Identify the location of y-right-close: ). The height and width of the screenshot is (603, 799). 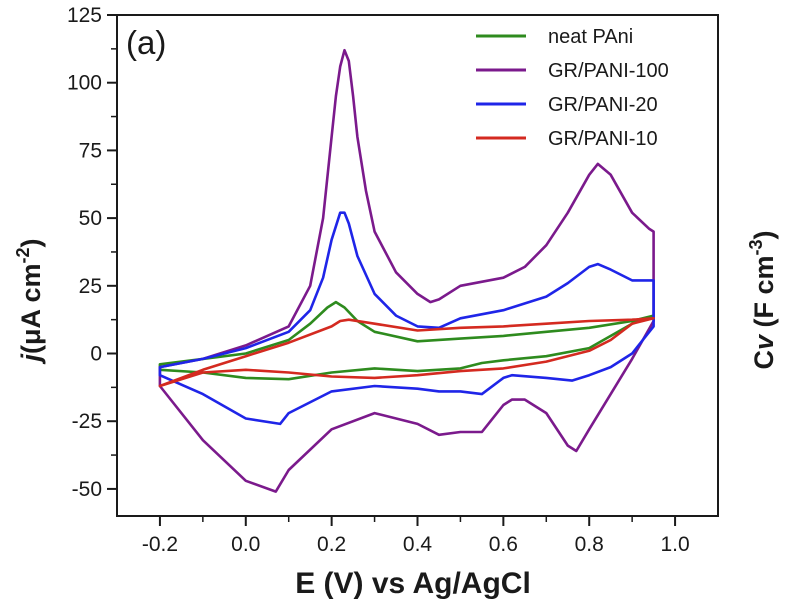
(764, 234).